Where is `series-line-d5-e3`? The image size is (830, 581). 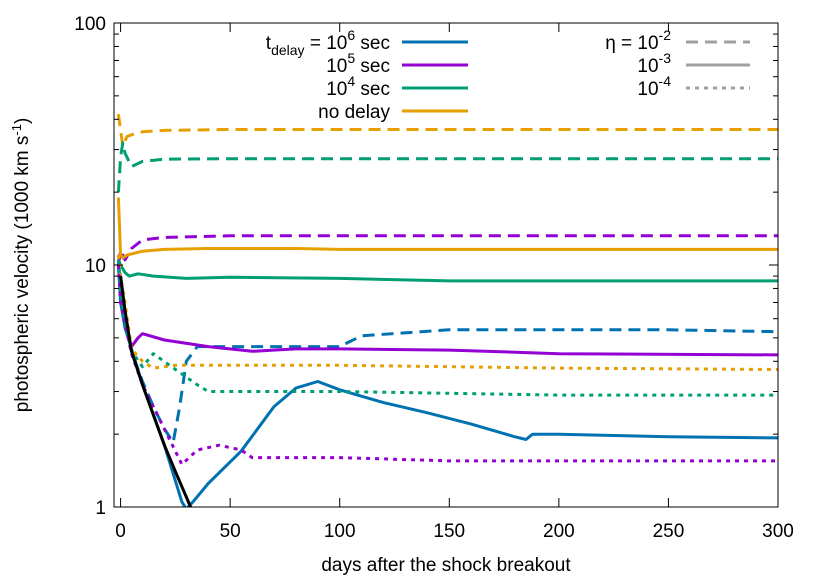 series-line-d5-e3 is located at coordinates (447, 308).